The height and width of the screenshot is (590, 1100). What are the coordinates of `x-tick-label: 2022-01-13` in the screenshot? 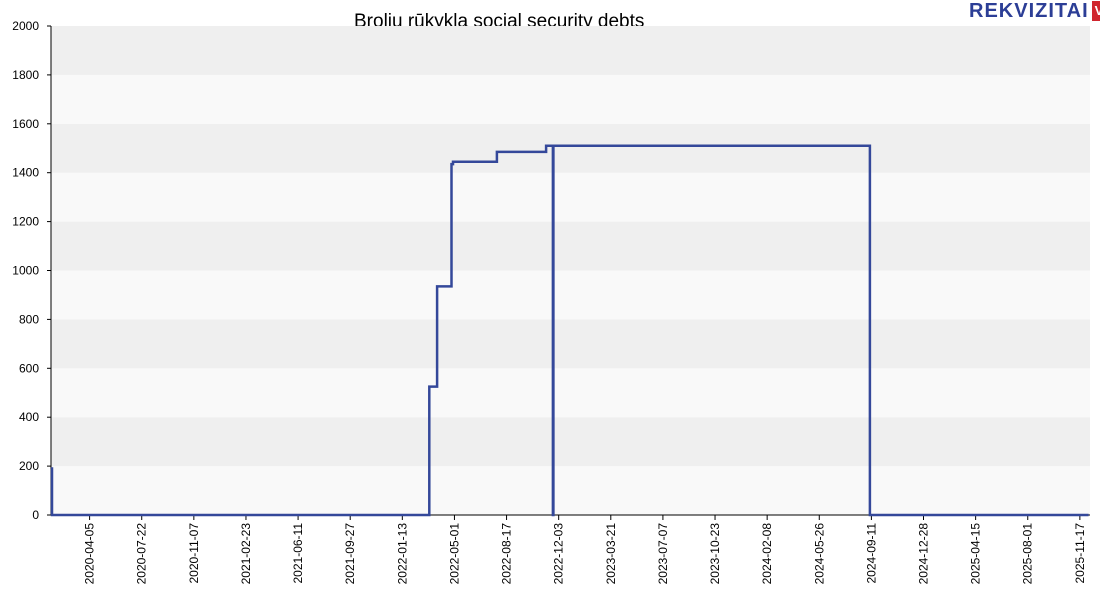 It's located at (402, 554).